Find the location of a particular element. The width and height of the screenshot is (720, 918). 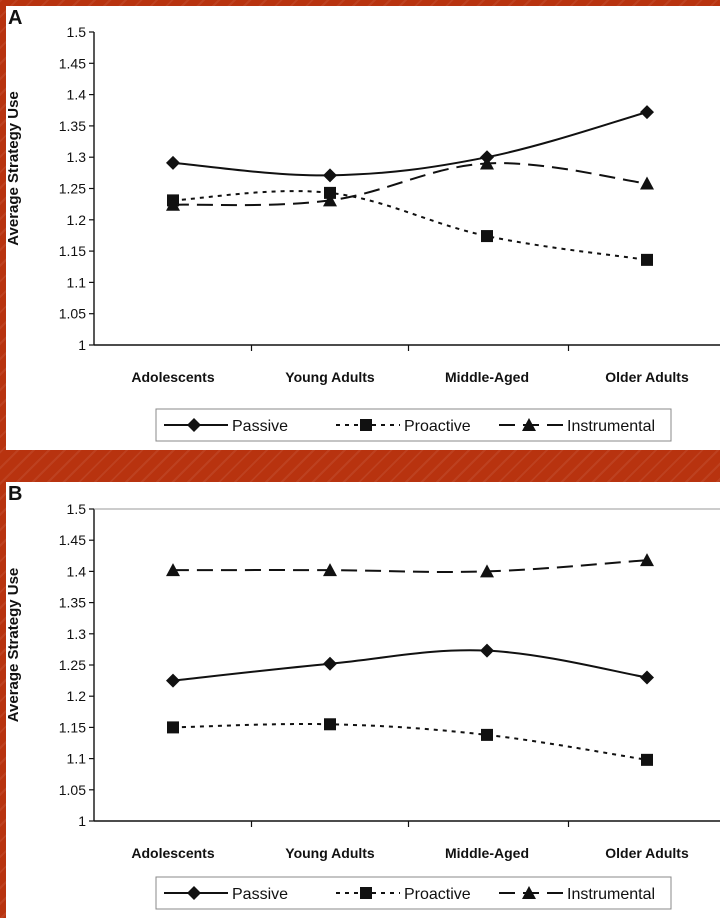

chart-b-series-line-passive is located at coordinates (410, 665).